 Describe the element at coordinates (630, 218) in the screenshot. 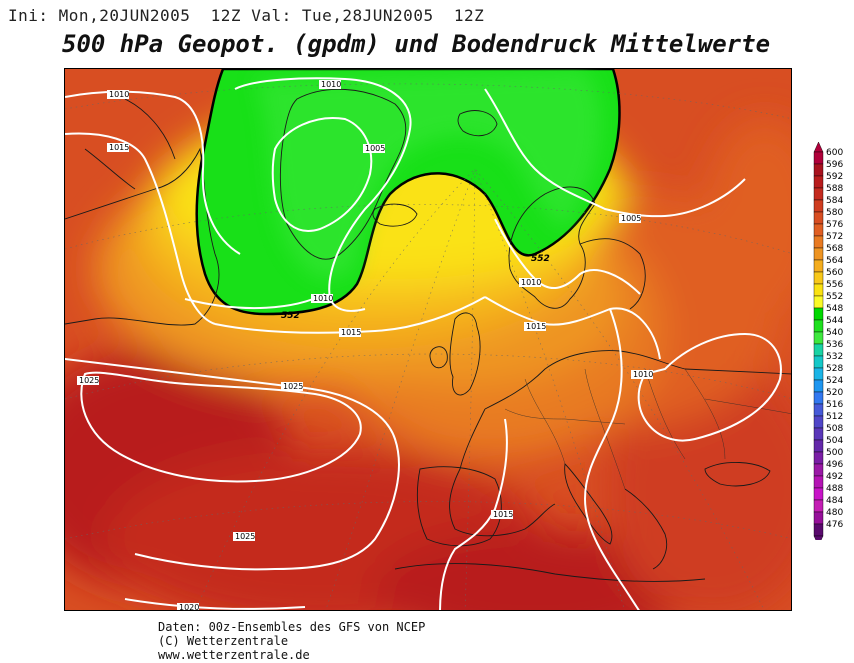

I see `isobar-label-1005-scandinavia: 1005` at that location.